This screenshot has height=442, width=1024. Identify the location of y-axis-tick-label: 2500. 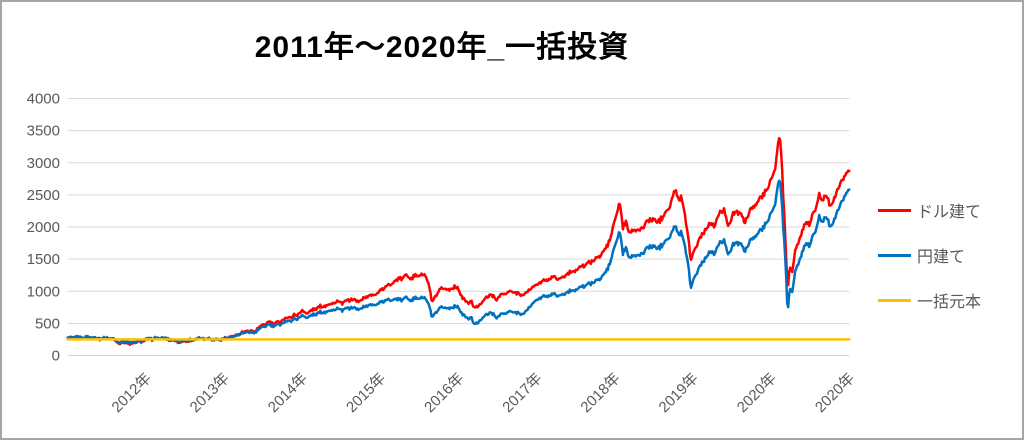
(43, 195).